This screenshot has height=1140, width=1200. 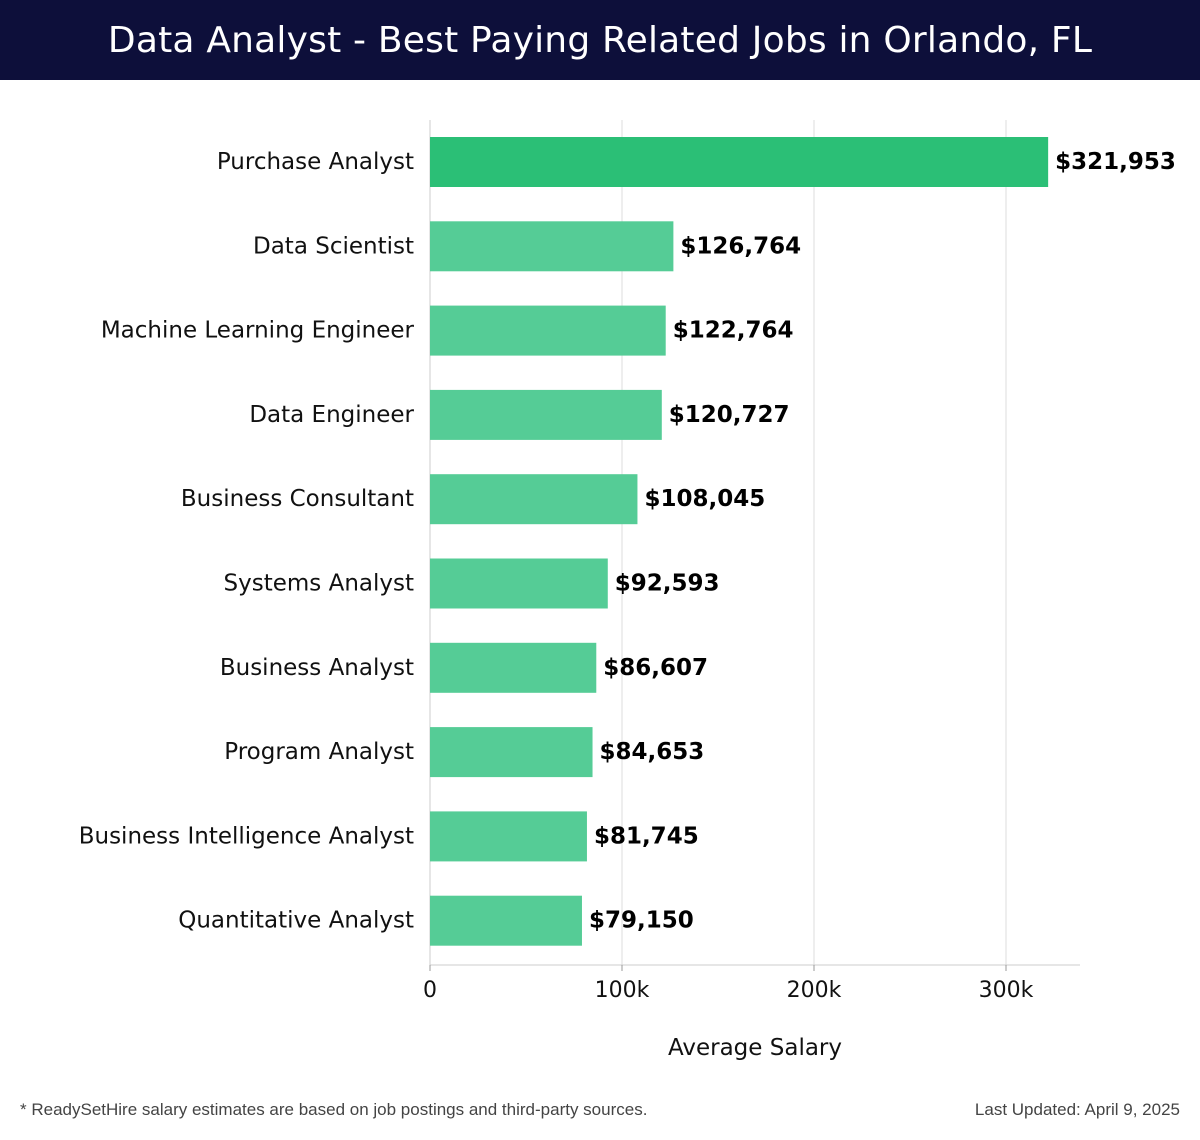 What do you see at coordinates (317, 668) in the screenshot?
I see `category-label: Business Analyst` at bounding box center [317, 668].